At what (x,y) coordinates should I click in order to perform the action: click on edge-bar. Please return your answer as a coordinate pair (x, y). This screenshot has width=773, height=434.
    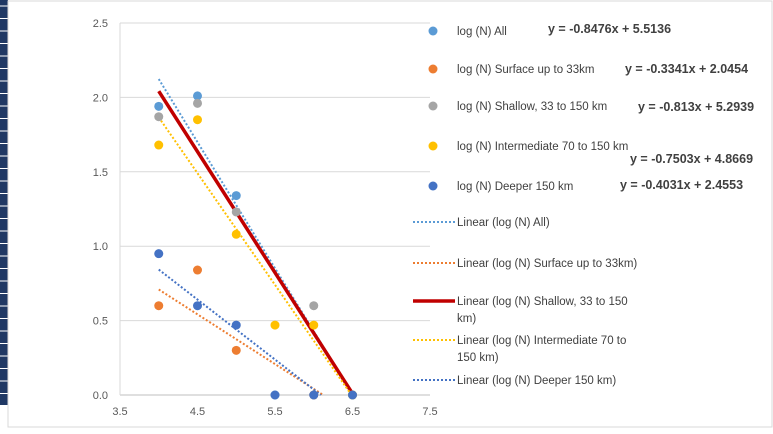
    Looking at the image, I should click on (4, 202).